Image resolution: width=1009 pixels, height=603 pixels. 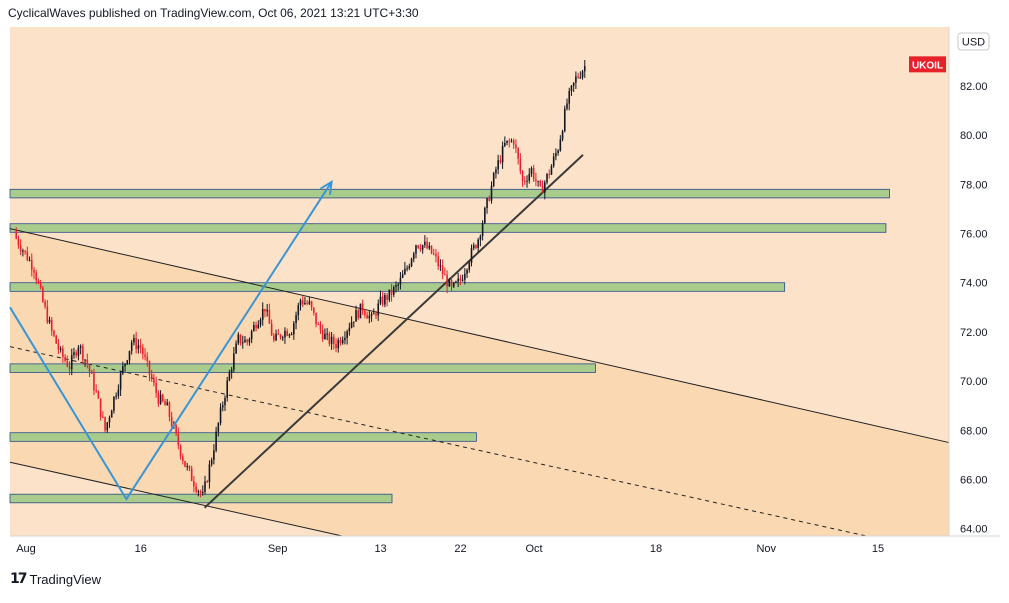 I want to click on symbol-label: UKOIL, so click(x=927, y=65).